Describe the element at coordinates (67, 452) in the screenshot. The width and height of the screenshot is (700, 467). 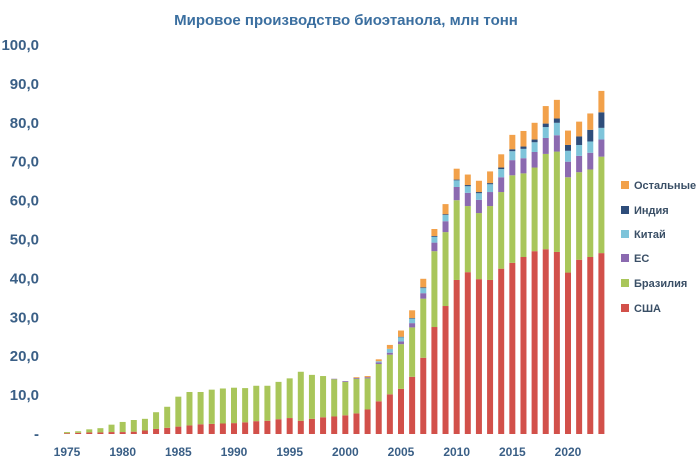
I see `x-tick-label: 1975` at that location.